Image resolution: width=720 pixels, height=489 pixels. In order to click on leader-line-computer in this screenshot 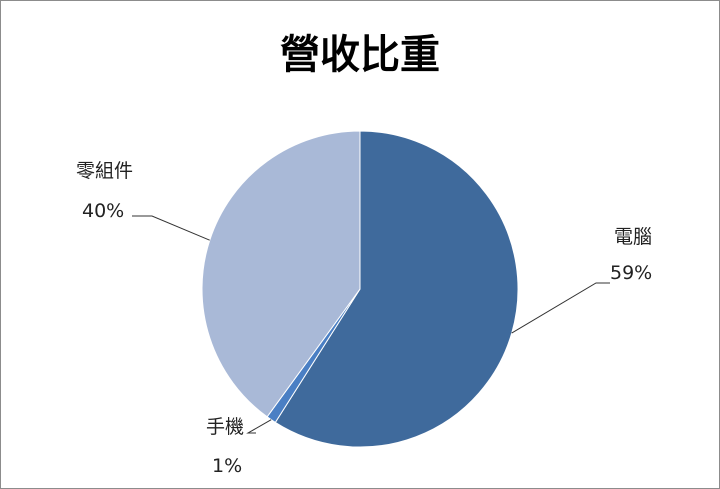, I will do `click(560, 308)`.